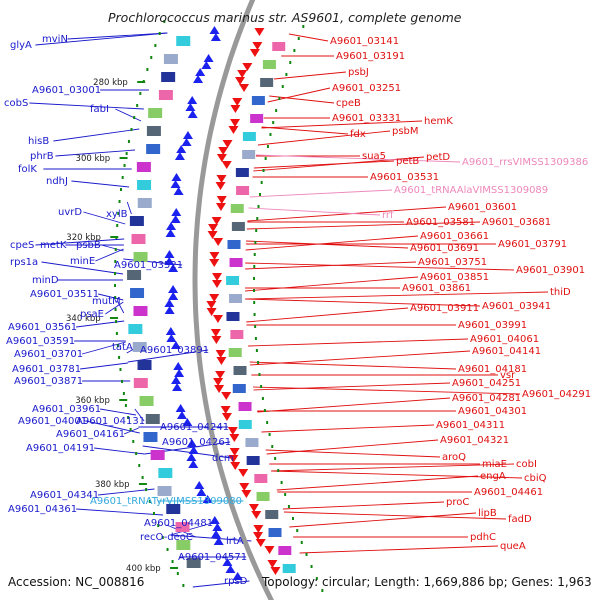 Image resolution: width=600 pixels, height=600 pixels. What do you see at coordinates (482, 207) in the screenshot?
I see `gene-label: A9601_03601` at bounding box center [482, 207].